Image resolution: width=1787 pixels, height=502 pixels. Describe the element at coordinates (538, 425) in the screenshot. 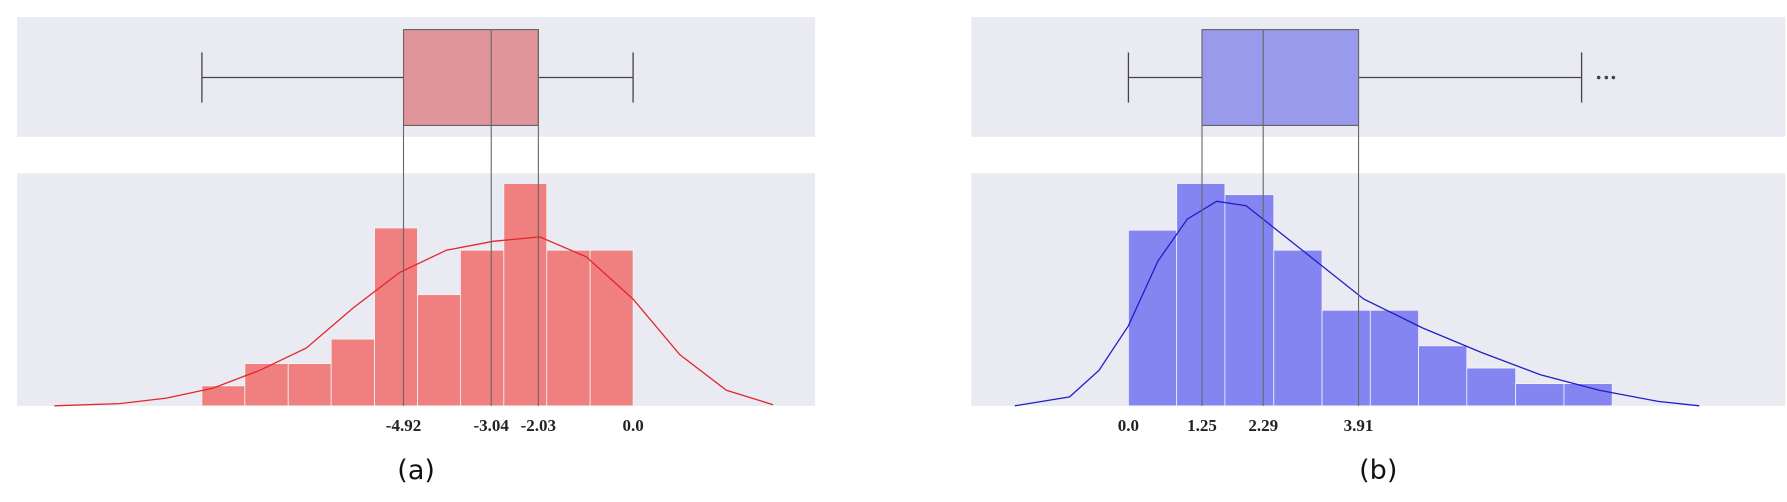

I see `x-tick-label: -2.03` at that location.